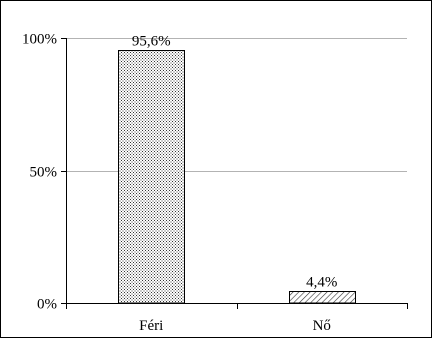 The height and width of the screenshot is (339, 432). I want to click on y-tick-label-50: 50%, so click(44, 173).